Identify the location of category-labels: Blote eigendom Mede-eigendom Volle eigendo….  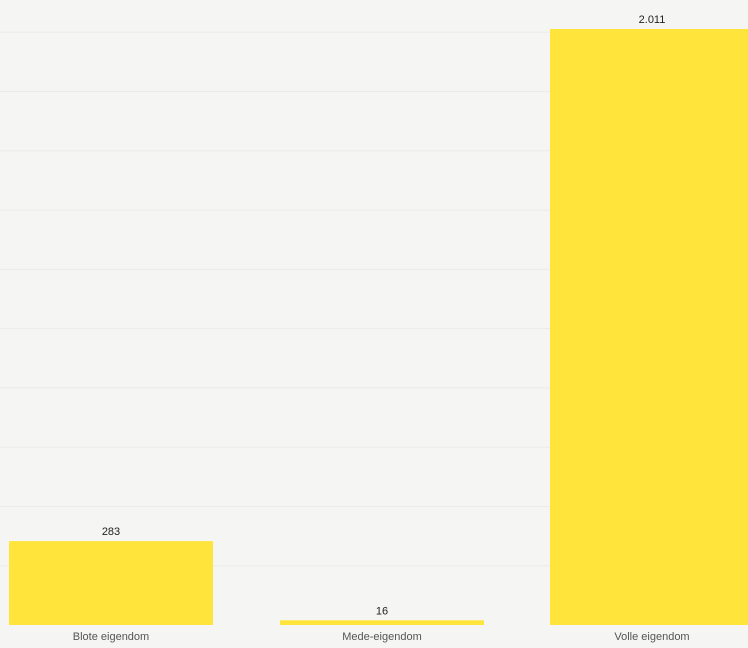
(381, 637).